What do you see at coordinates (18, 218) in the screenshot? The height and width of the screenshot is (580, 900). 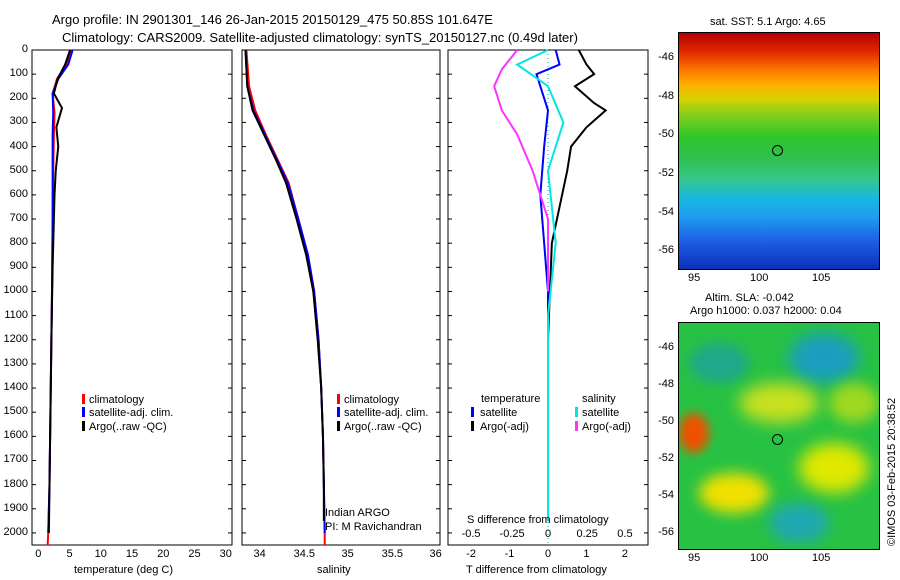 I see `depth-tick-label: 700` at bounding box center [18, 218].